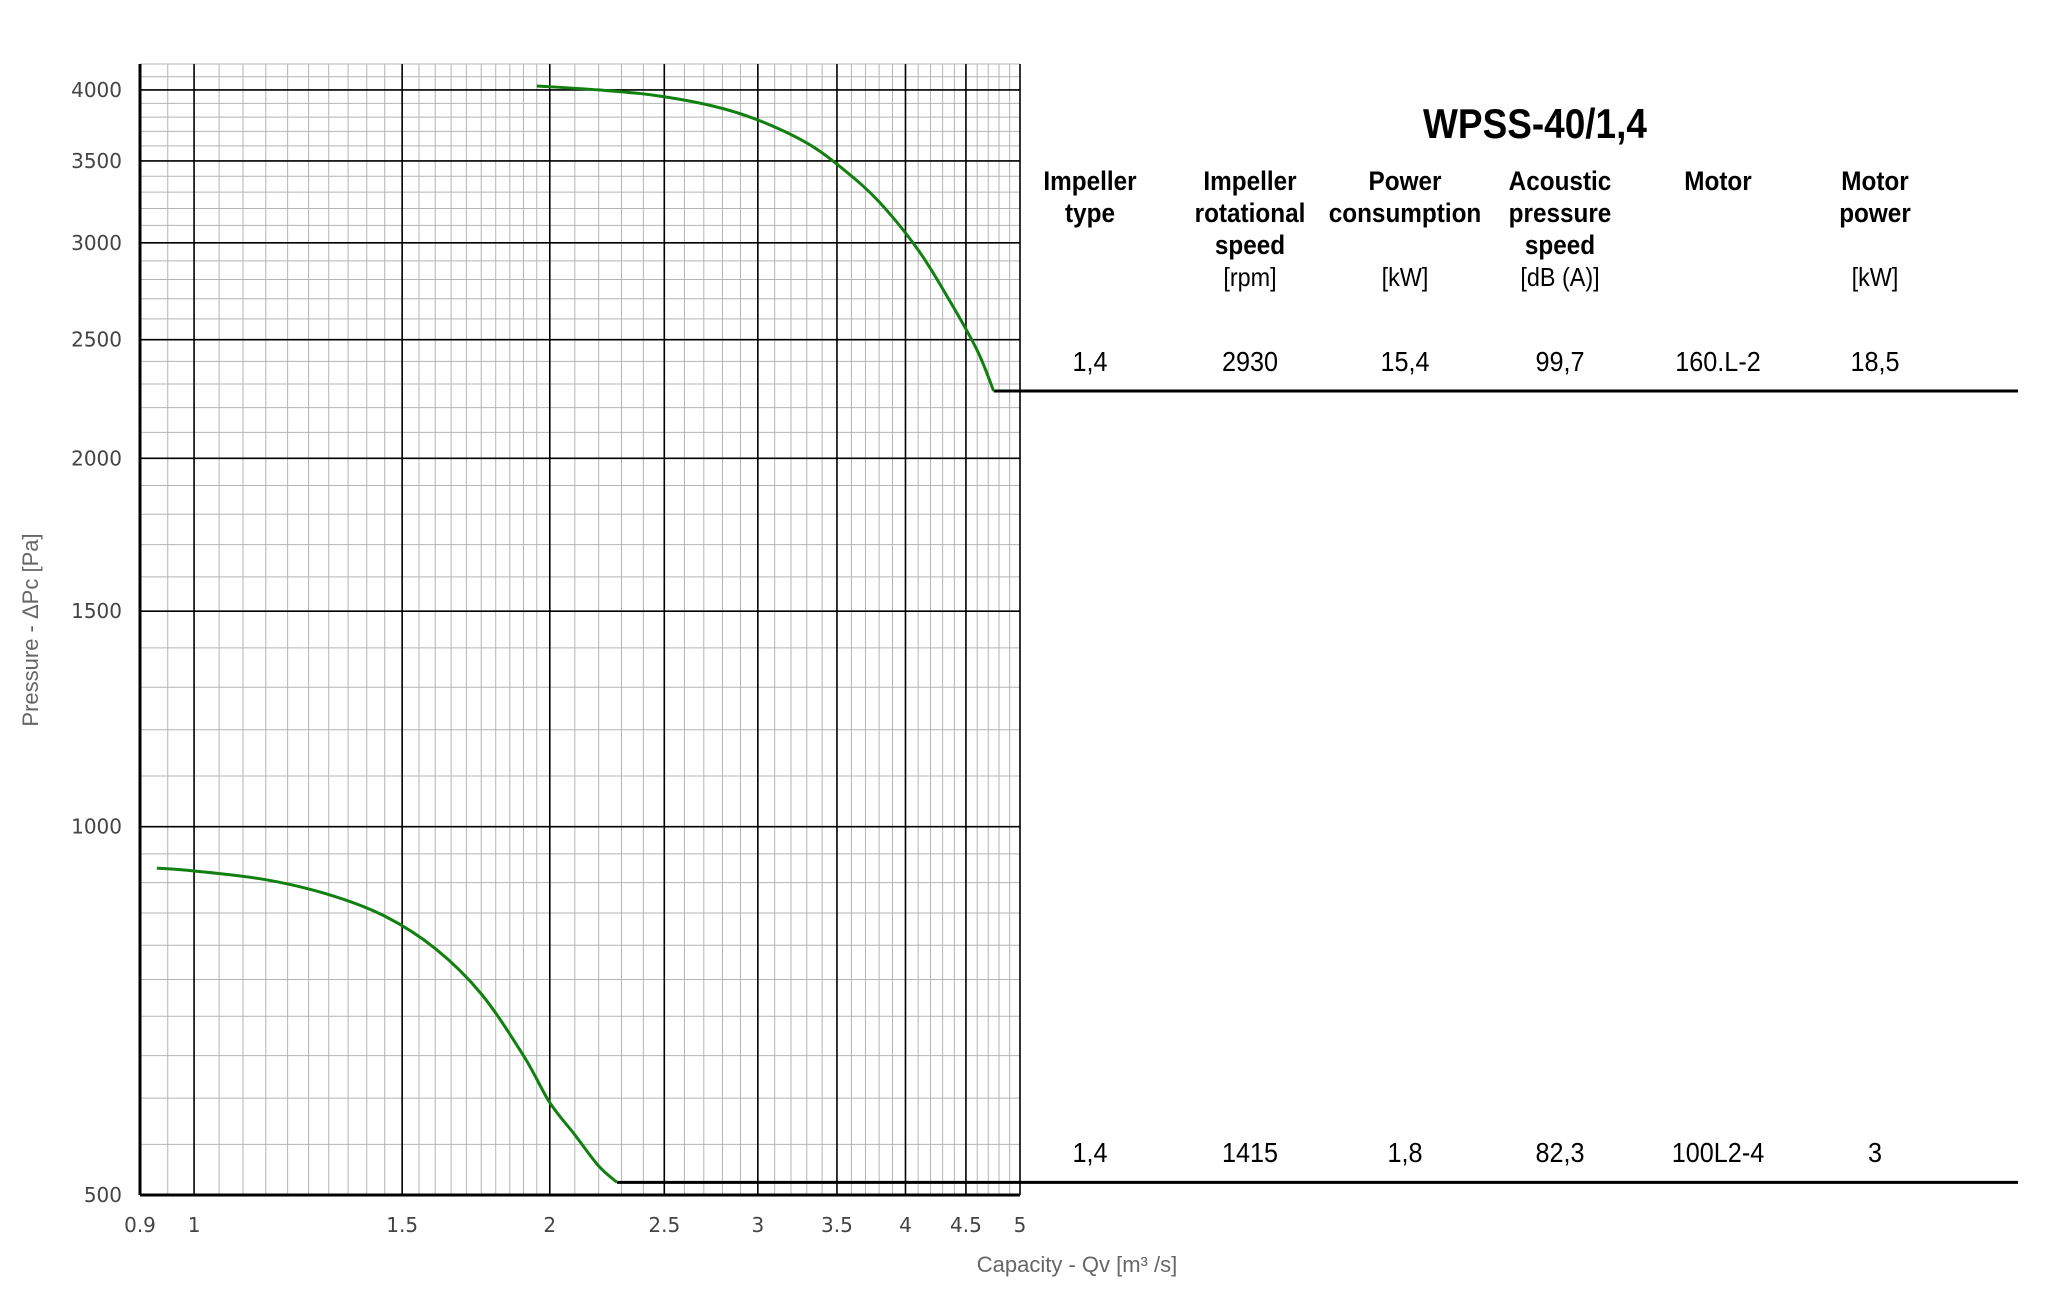 This screenshot has height=1299, width=2066. What do you see at coordinates (1560, 1153) in the screenshot?
I see `table-cell: 82,3` at bounding box center [1560, 1153].